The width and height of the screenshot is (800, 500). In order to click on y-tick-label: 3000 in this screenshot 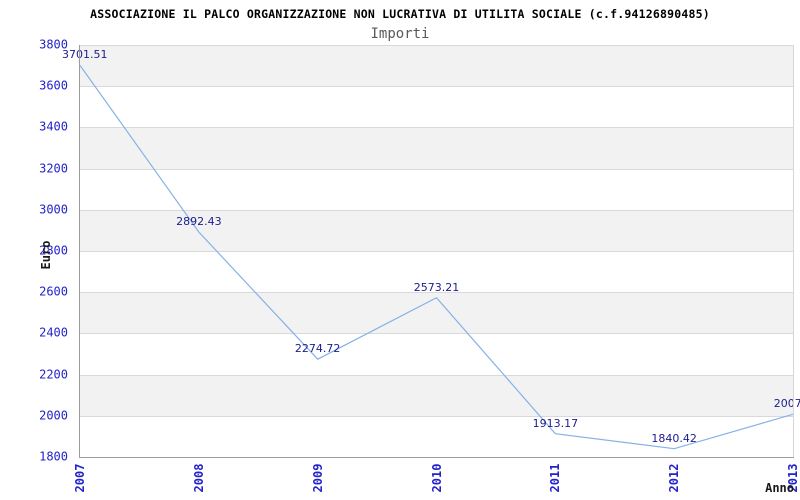, I will do `click(53, 209)`.